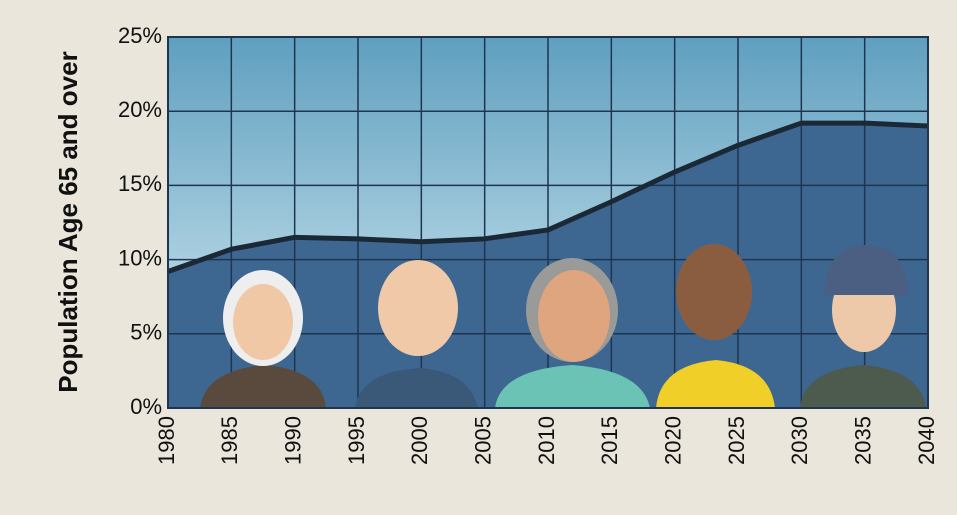 The image size is (957, 515). I want to click on x-tick-label: 1995, so click(356, 440).